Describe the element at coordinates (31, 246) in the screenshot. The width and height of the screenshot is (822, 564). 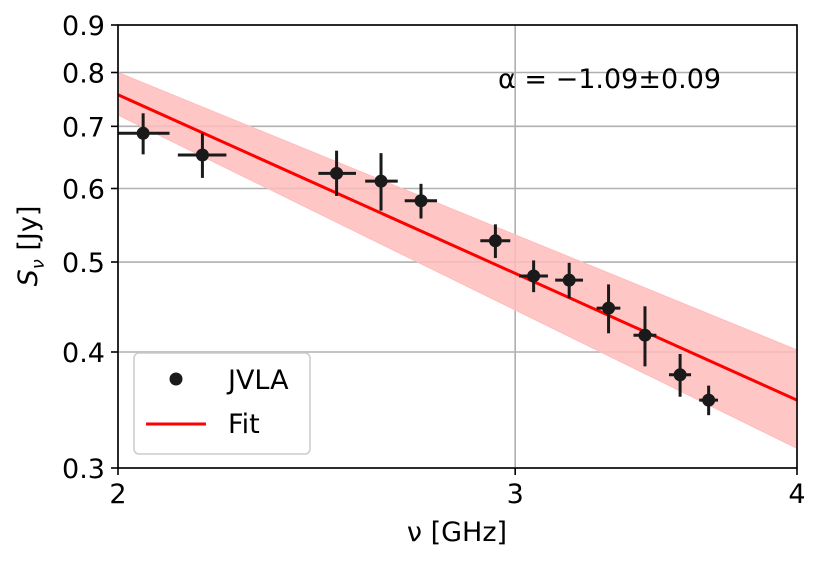
I see `y-axis-label: Sν [Jy]` at that location.